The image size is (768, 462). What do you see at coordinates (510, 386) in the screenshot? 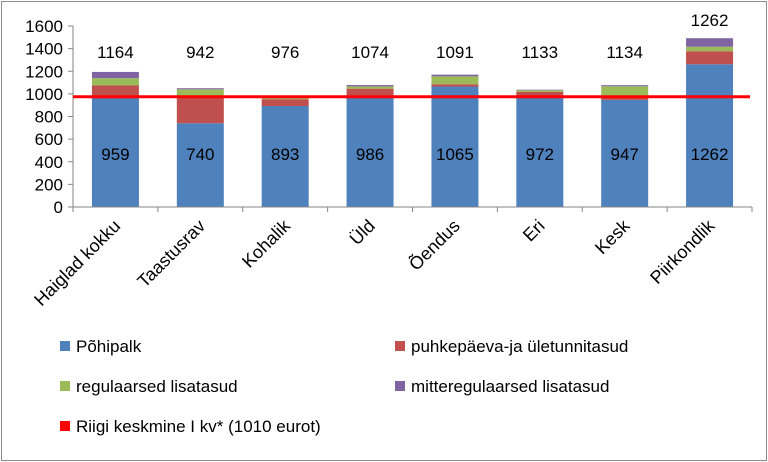
I see `legend-label: mitteregulaarsed lisatasud` at bounding box center [510, 386].